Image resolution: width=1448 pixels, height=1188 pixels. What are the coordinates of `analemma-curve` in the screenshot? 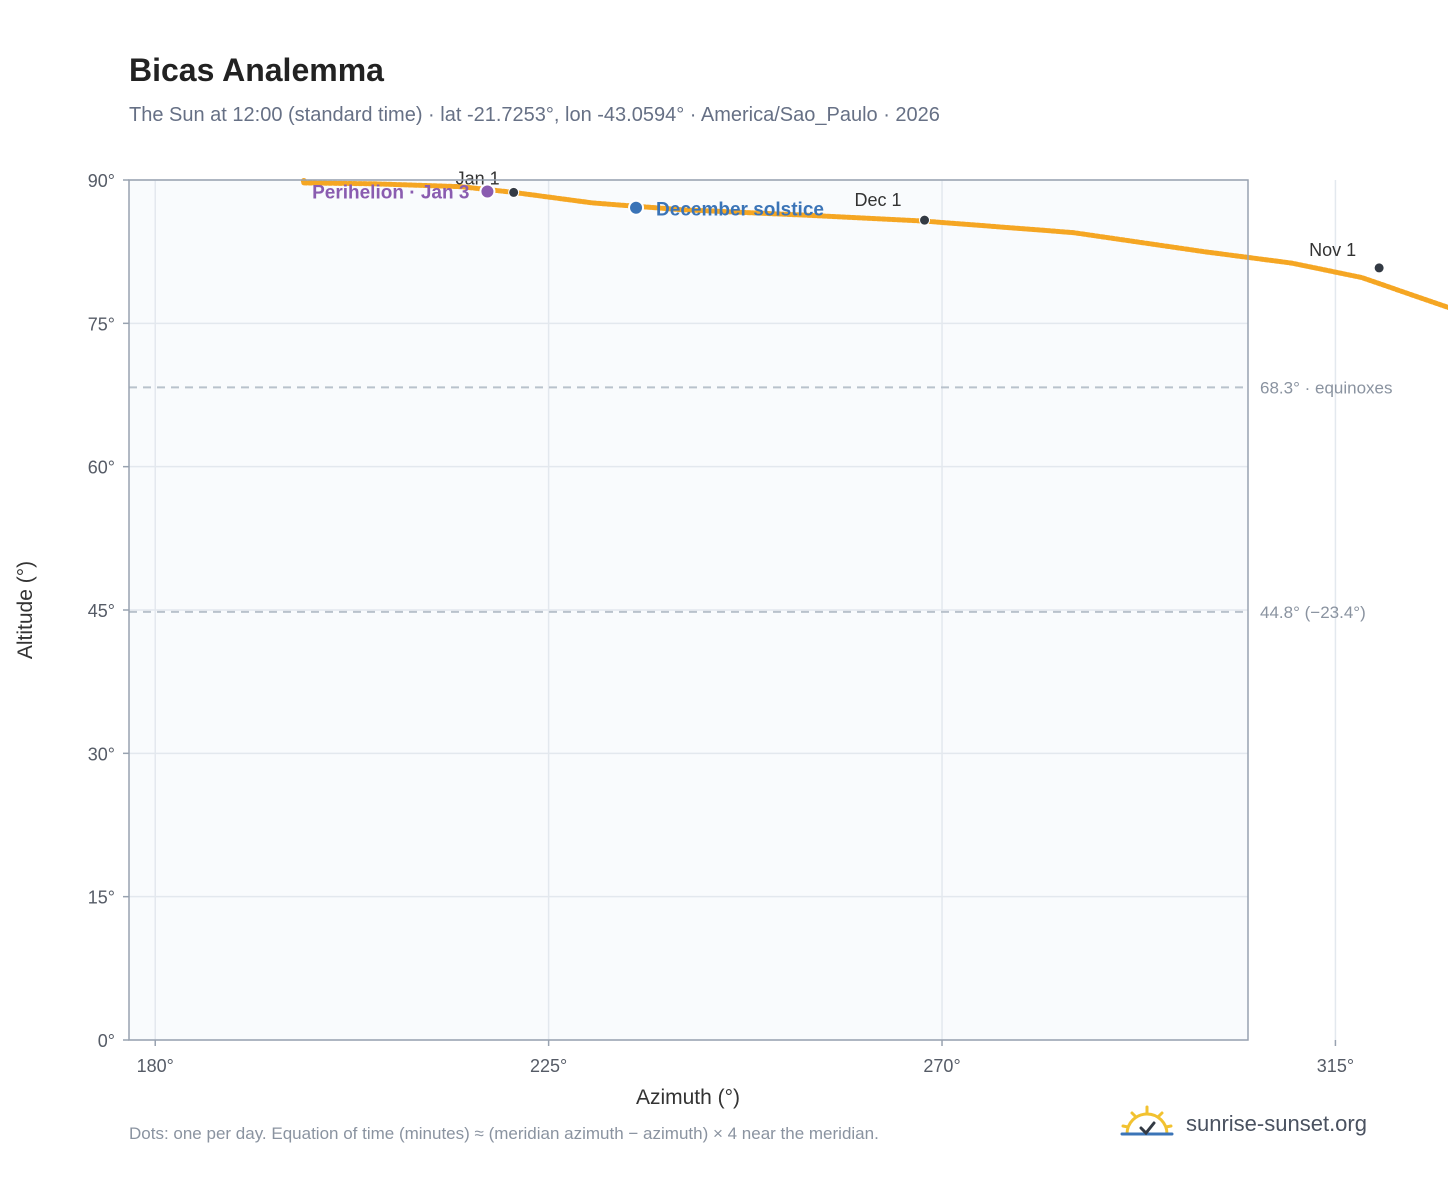 It's located at (874, 245).